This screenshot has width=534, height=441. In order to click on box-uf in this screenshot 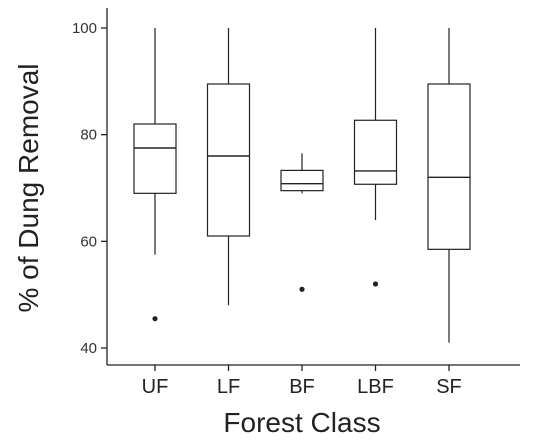, I will do `click(155, 175)`.